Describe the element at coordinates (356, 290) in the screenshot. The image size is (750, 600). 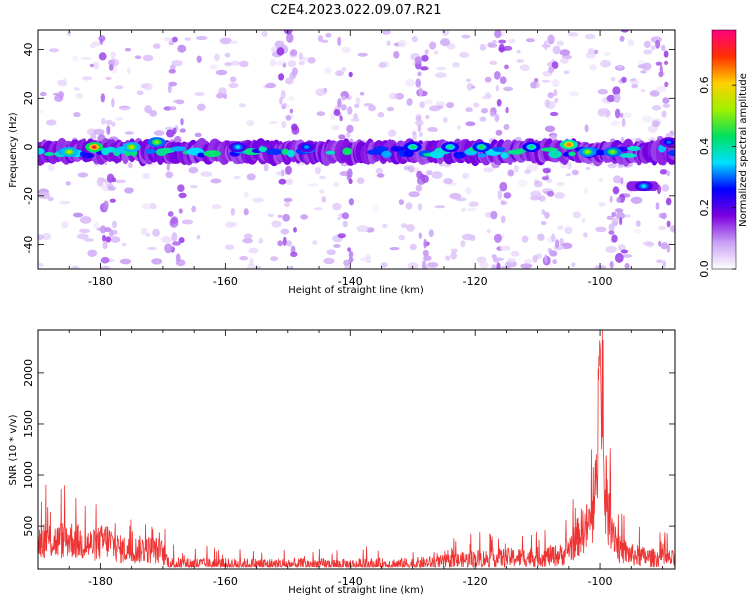
I see `spectrogram-x-axis-label: Height of straight line (km)` at that location.